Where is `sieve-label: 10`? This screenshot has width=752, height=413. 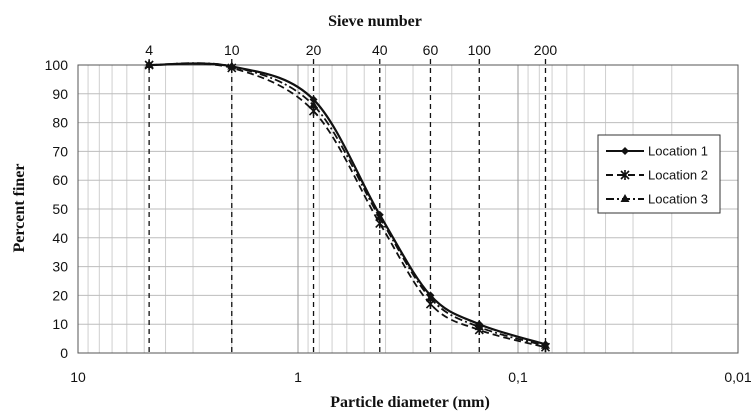
sieve-label: 10 is located at coordinates (232, 50).